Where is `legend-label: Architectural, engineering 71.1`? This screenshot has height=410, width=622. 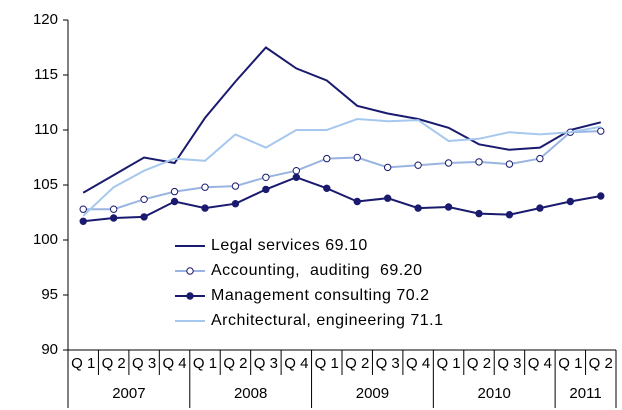 legend-label: Architectural, engineering 71.1 is located at coordinates (327, 320).